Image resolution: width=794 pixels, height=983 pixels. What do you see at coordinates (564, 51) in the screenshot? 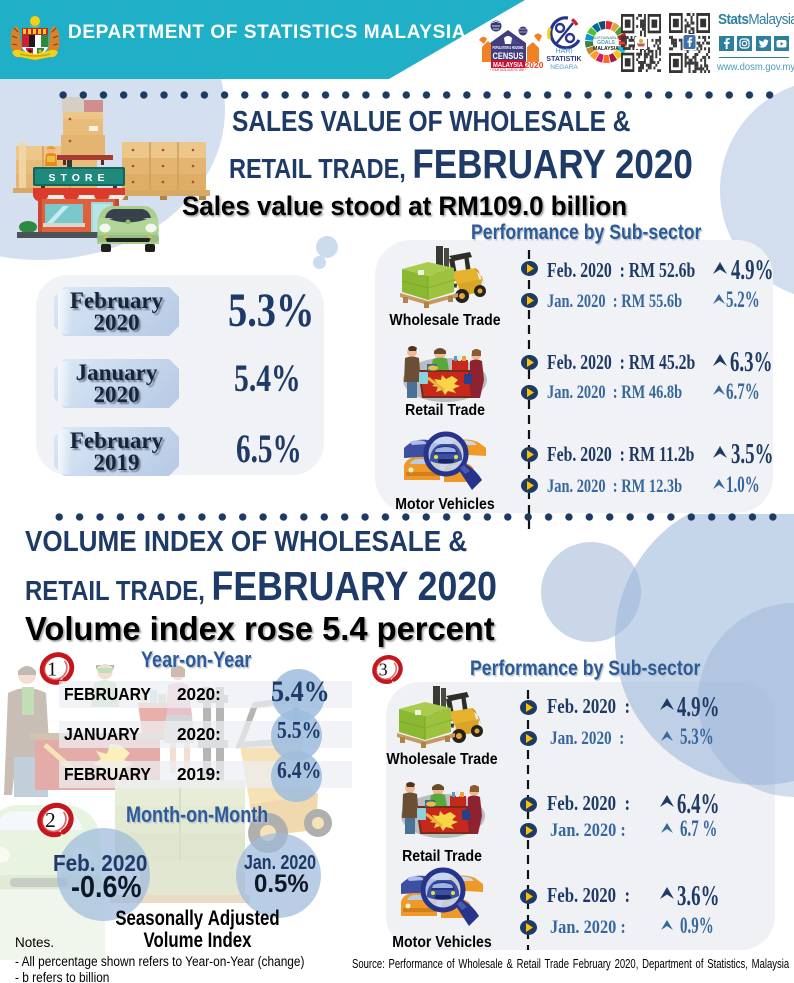
I see `svg-text: HARI` at bounding box center [564, 51].